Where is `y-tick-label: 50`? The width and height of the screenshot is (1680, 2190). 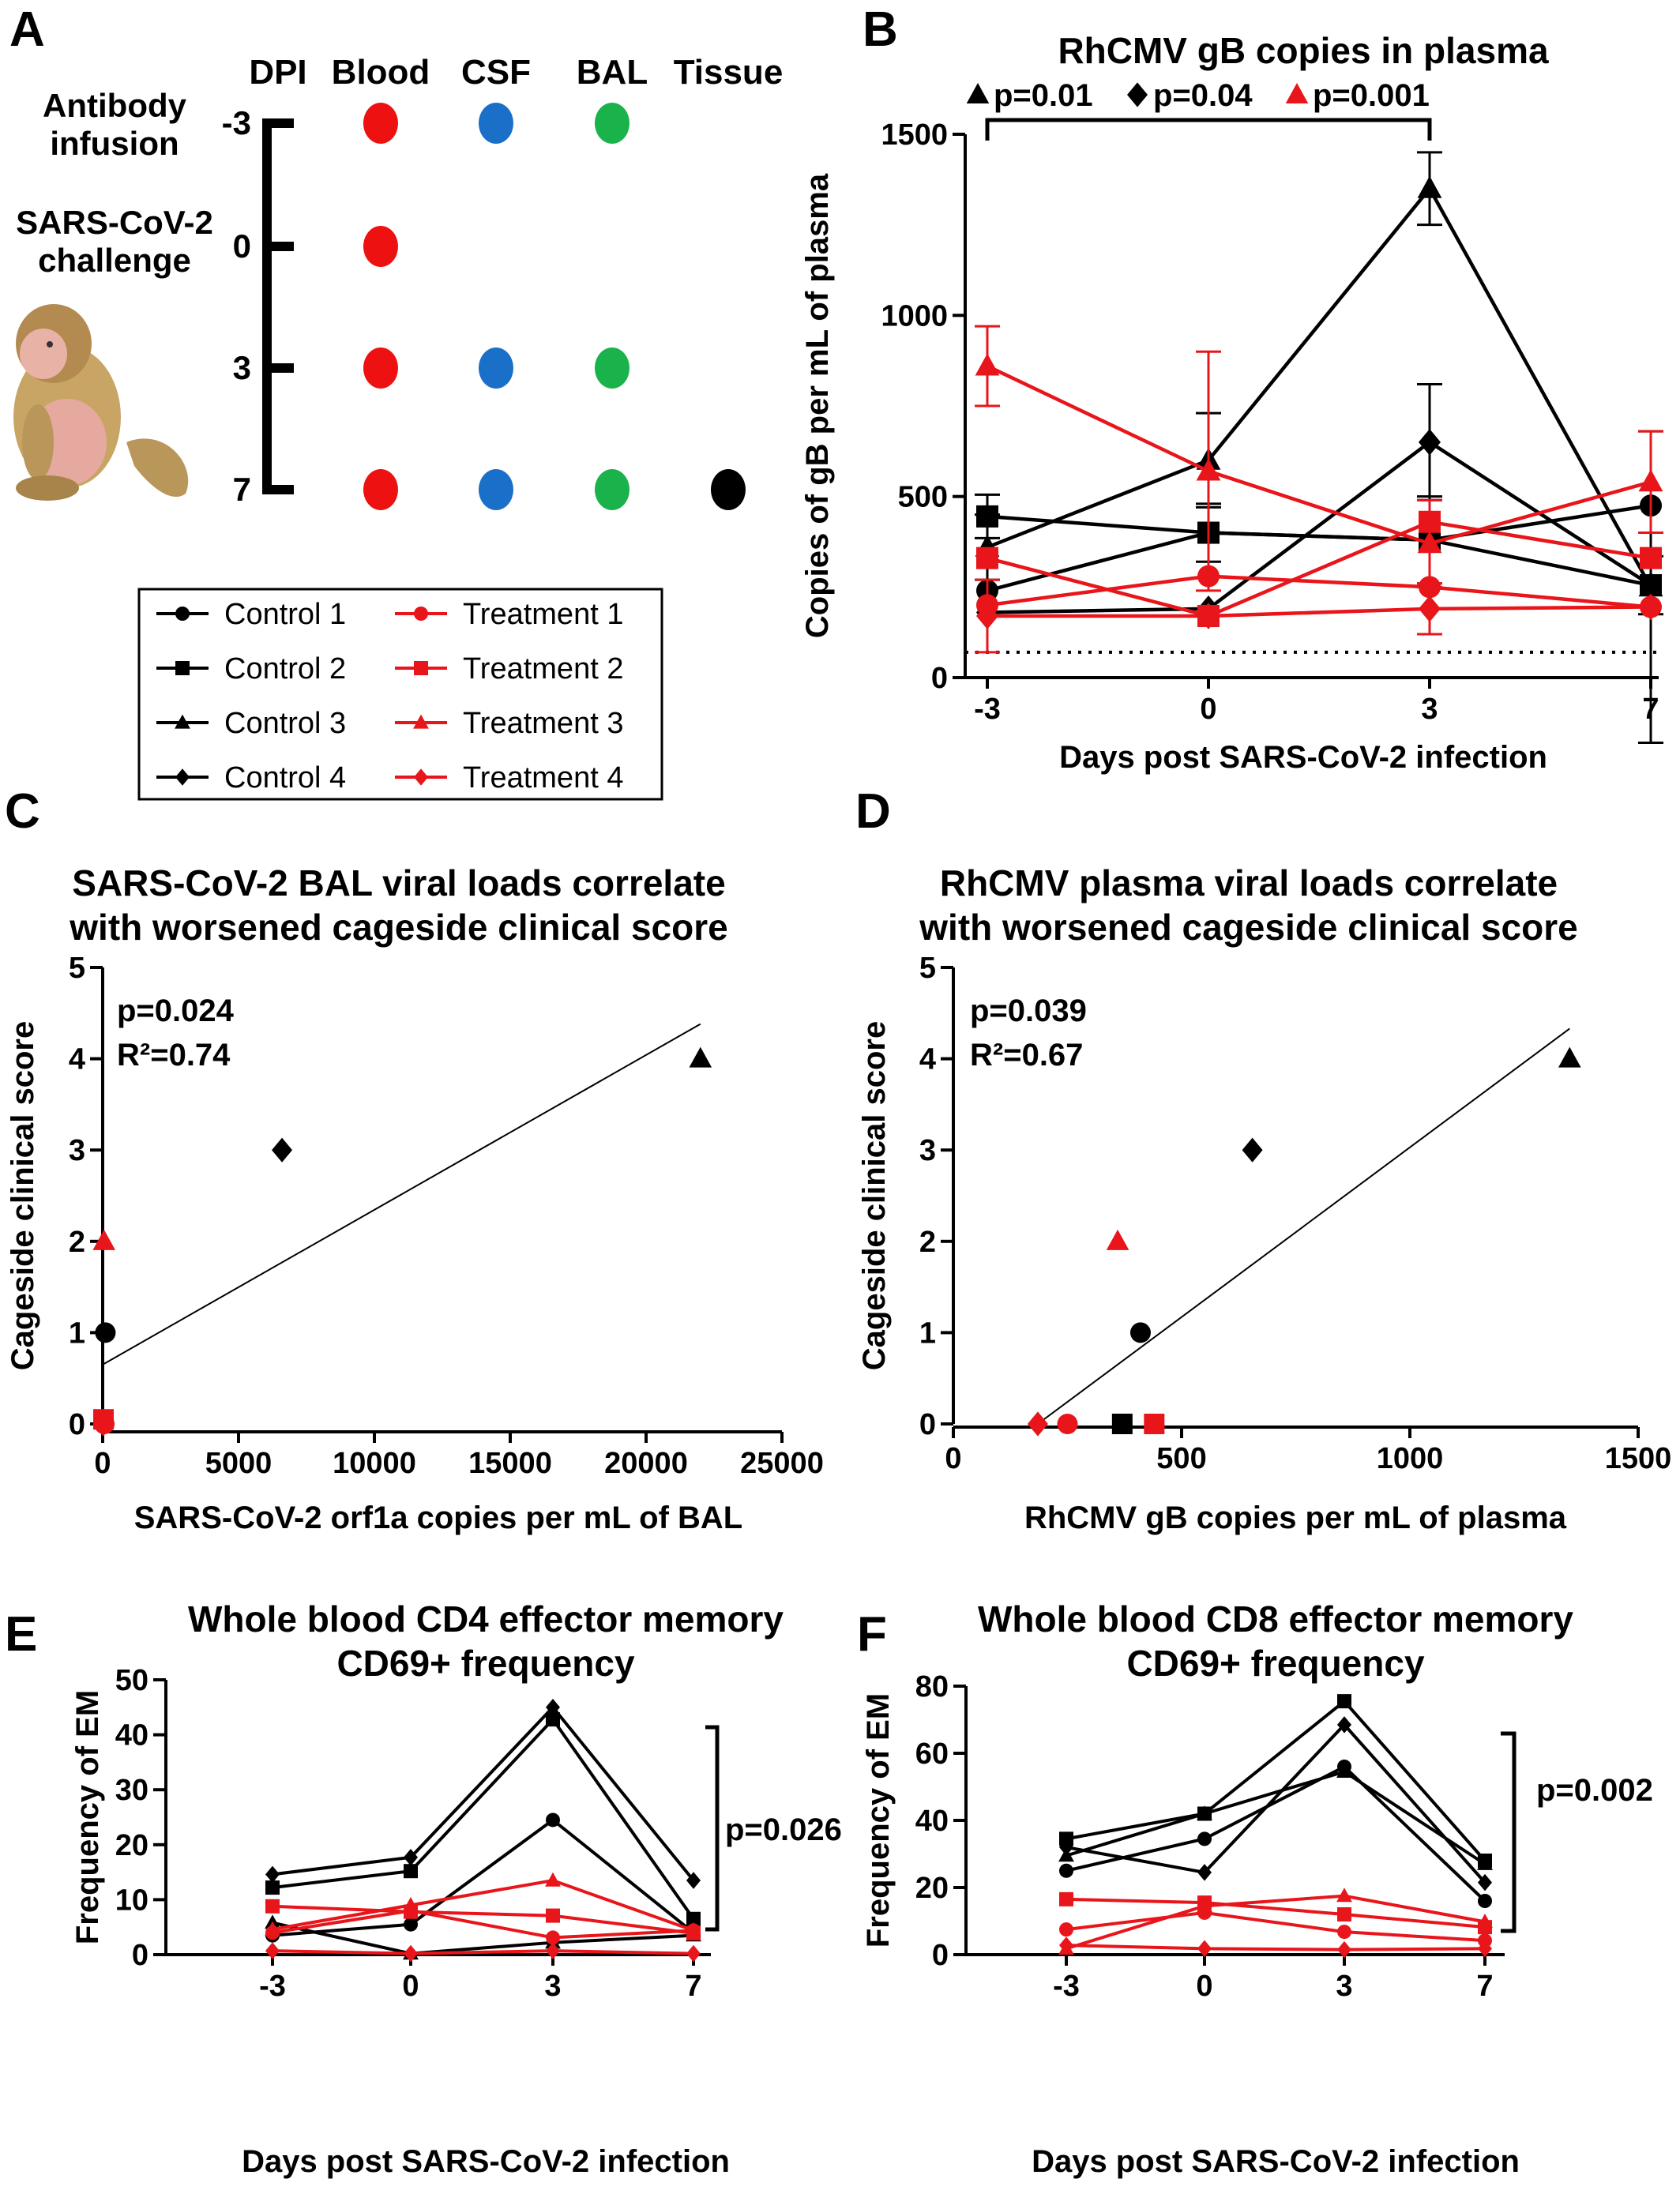
y-tick-label: 50 is located at coordinates (131, 1680).